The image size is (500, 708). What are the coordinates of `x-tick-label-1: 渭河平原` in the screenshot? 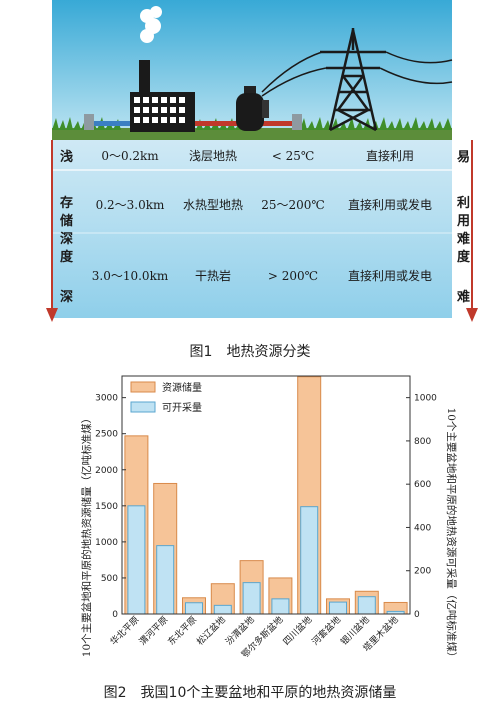 It's located at (153, 631).